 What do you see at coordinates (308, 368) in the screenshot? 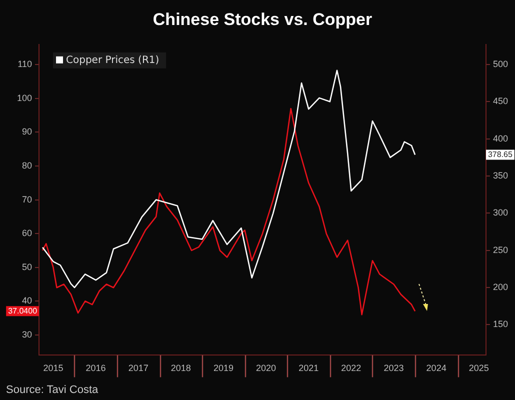
I see `x-tick-label: 2021` at bounding box center [308, 368].